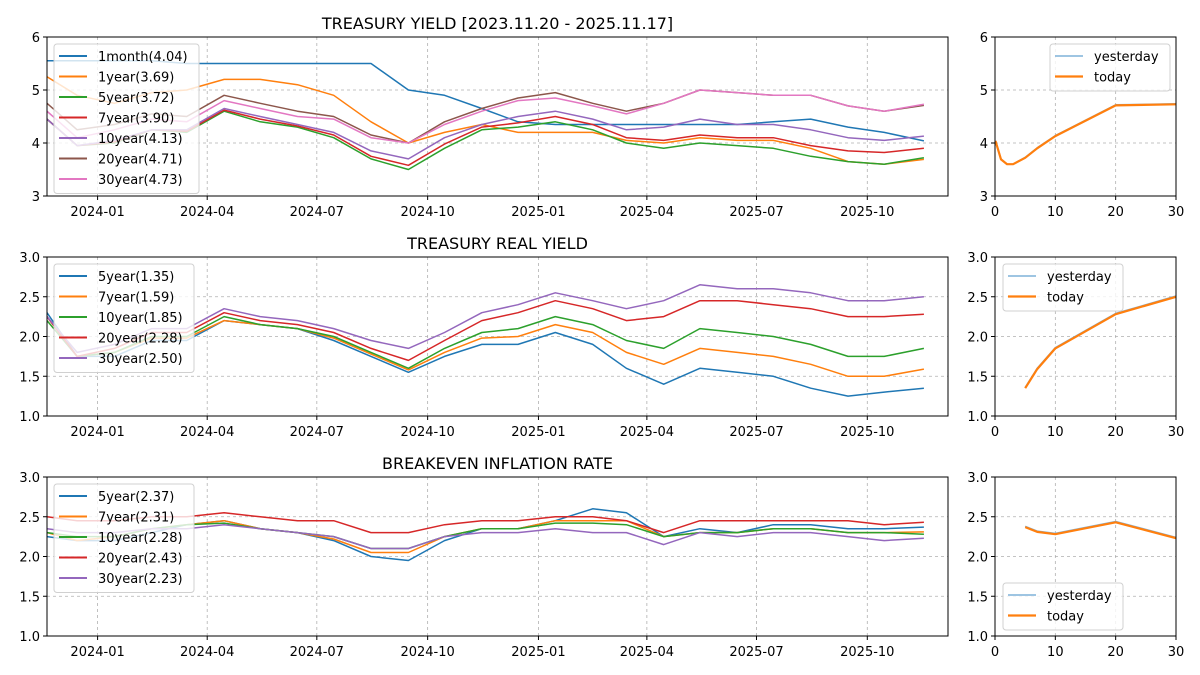 This screenshot has width=1200, height=675. Describe the element at coordinates (136, 119) in the screenshot. I see `legend-label: 7year(3.90)` at that location.